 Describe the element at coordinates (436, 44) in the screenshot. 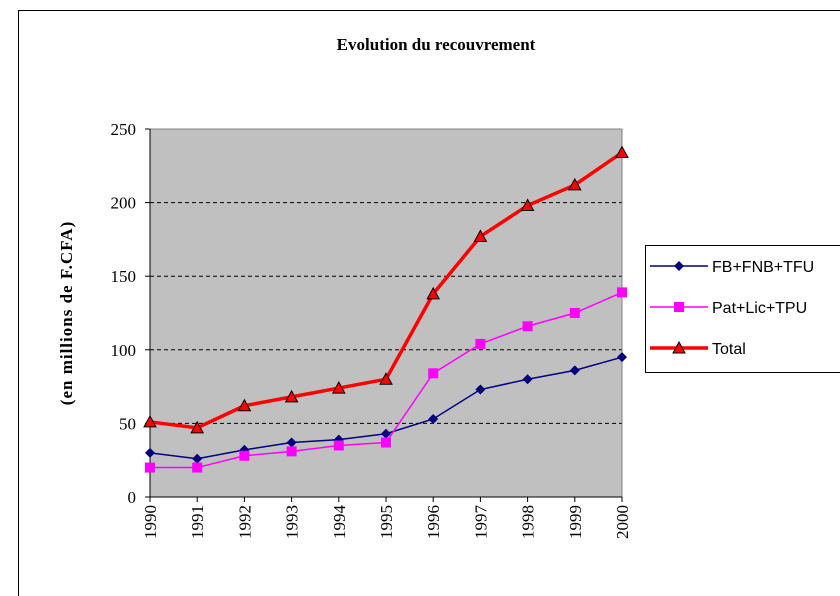

I see `chart-title: Evolution du recouvrement` at that location.